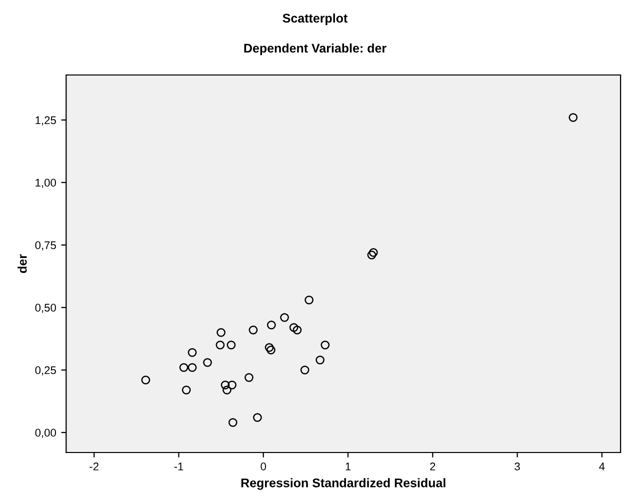  Describe the element at coordinates (45, 308) in the screenshot. I see `y-tick-label: 0,50` at that location.